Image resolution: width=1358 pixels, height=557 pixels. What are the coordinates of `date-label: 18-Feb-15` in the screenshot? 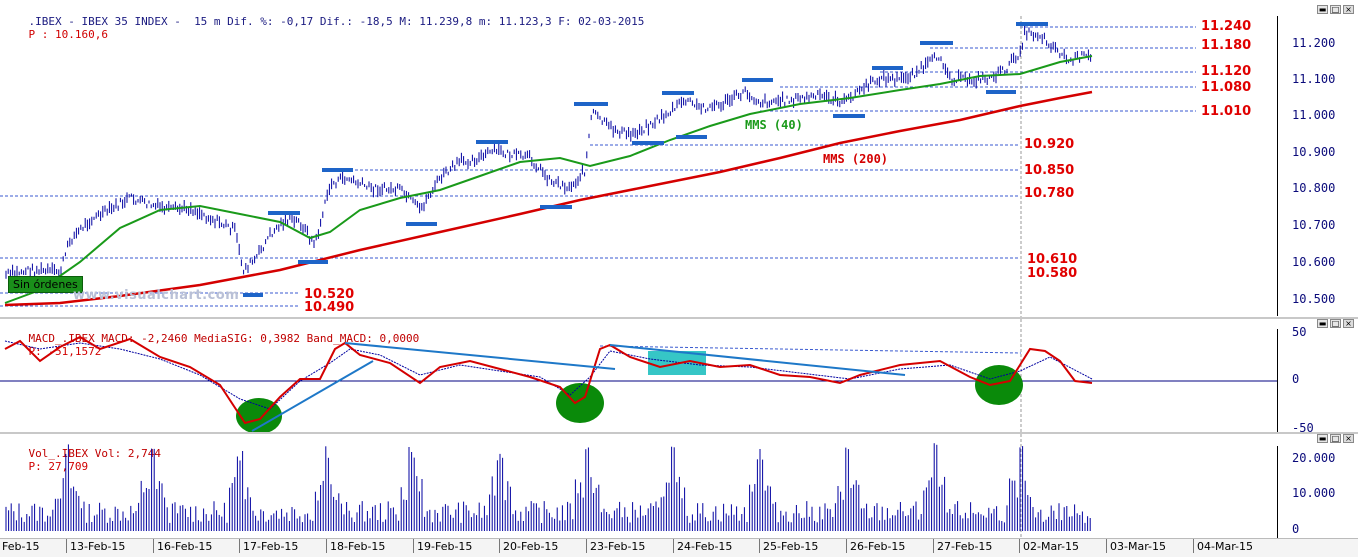 It's located at (358, 546).